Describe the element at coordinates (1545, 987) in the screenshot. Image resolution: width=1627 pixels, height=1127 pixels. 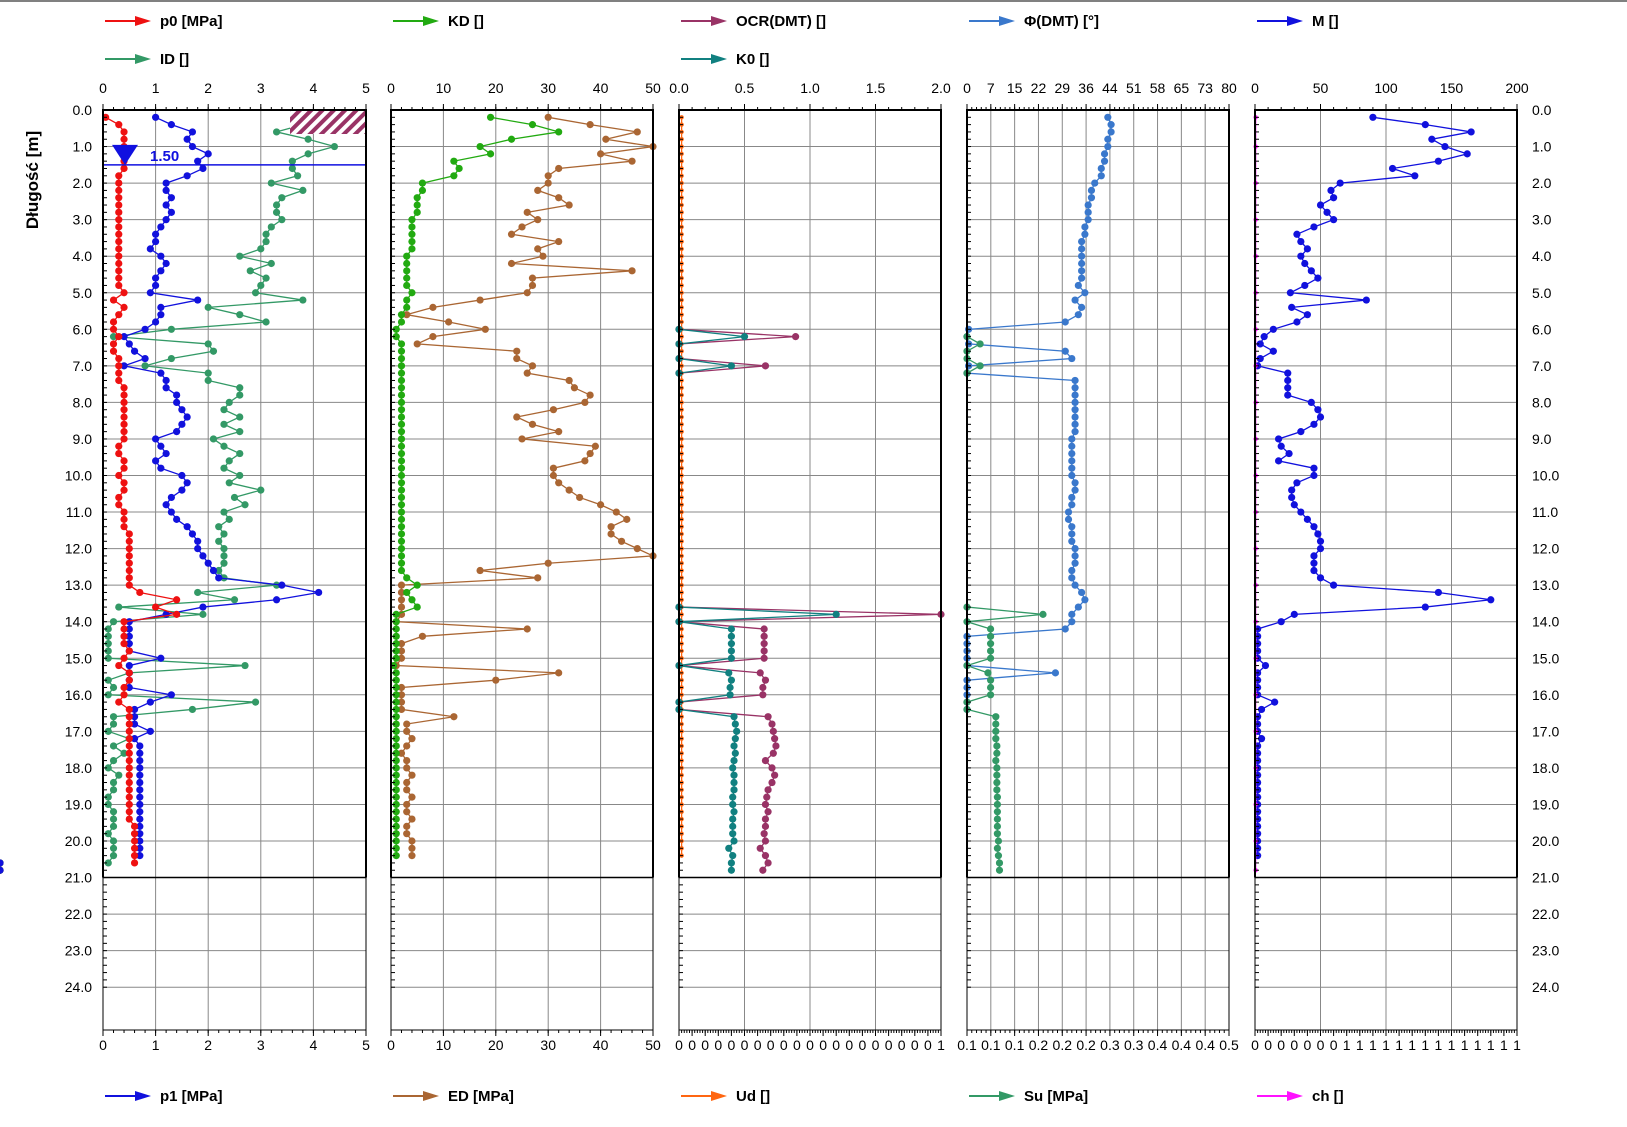
I see `y-tick-label-right: 24.0` at that location.